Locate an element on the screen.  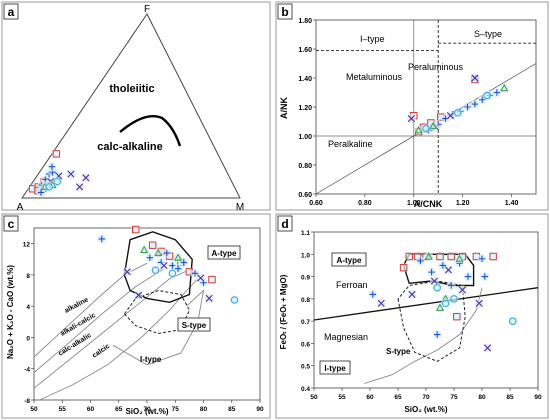
y-tick-label: 0.5 is located at coordinates (305, 367).